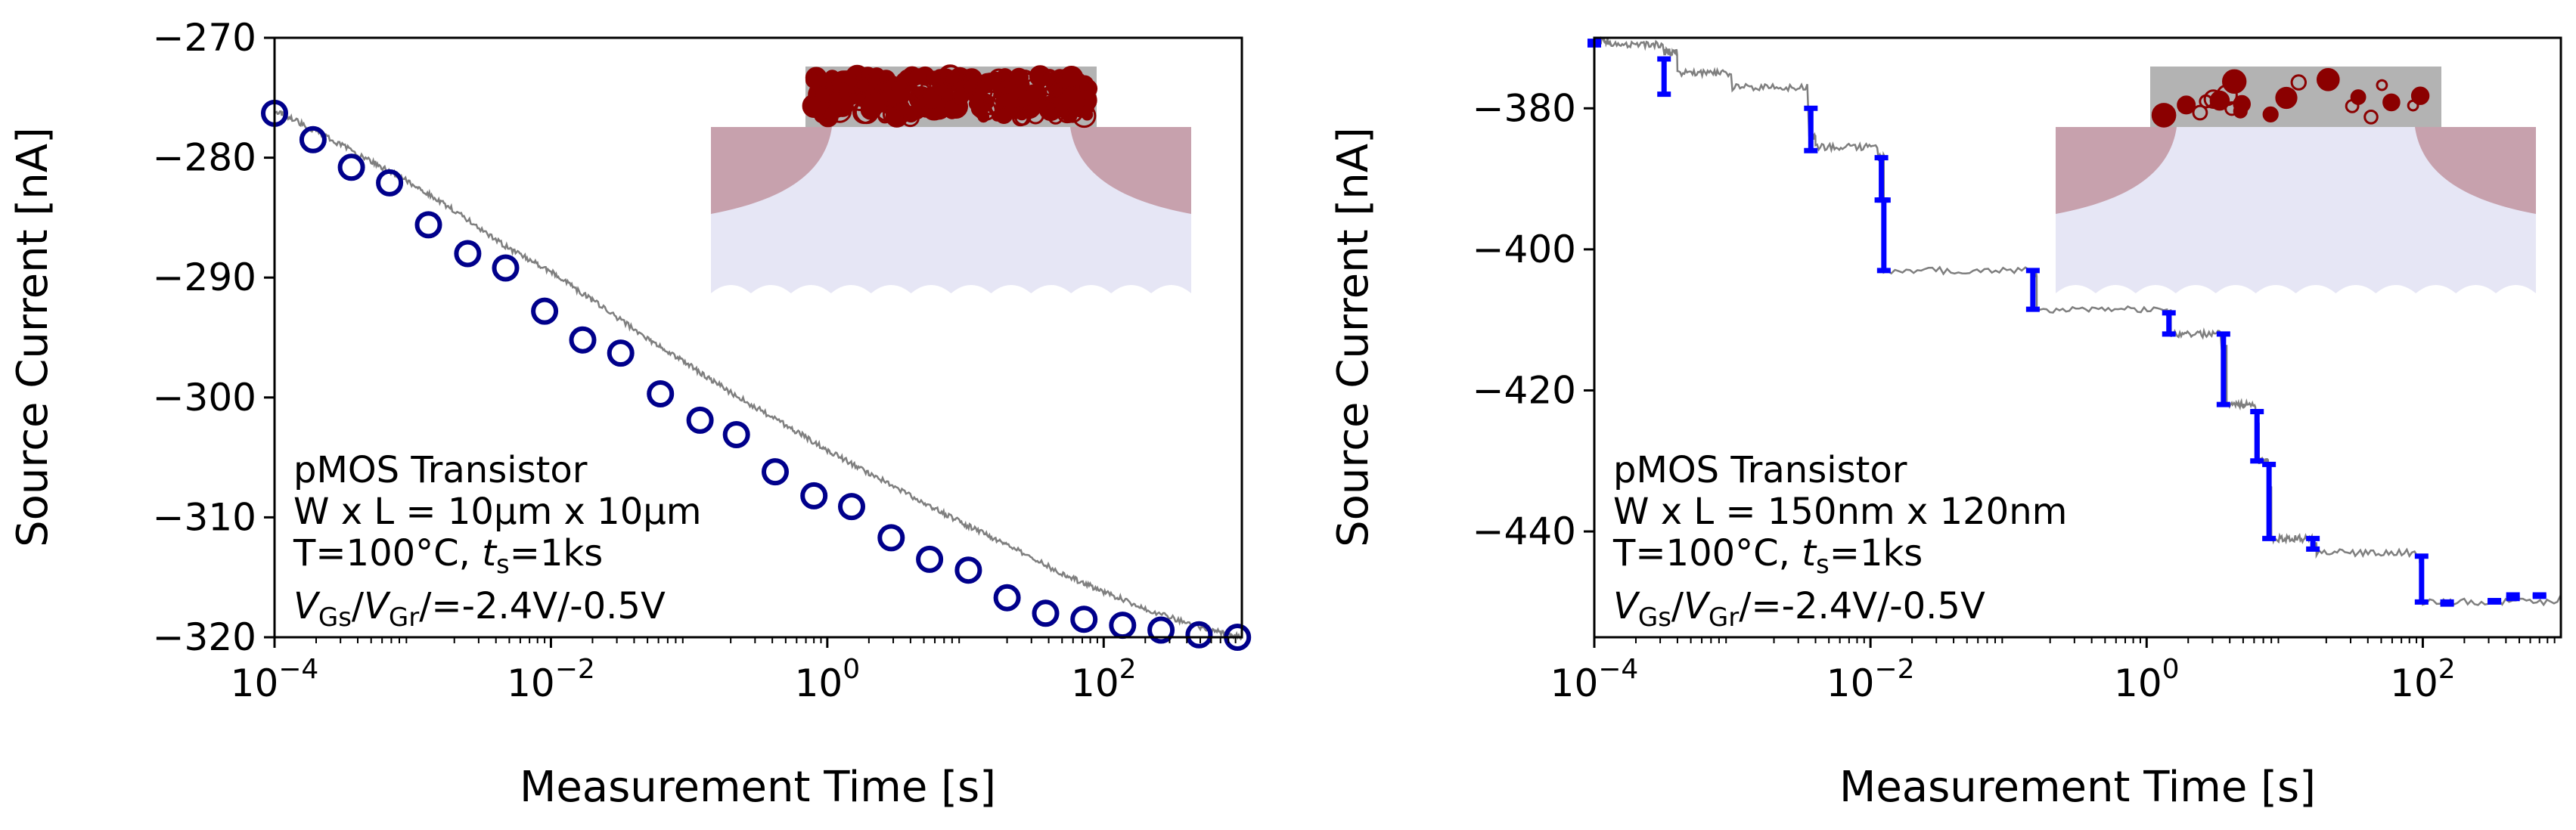 The image size is (2576, 830). Describe the element at coordinates (440, 470) in the screenshot. I see `left-annotation-line1: pMOS Transistor` at that location.